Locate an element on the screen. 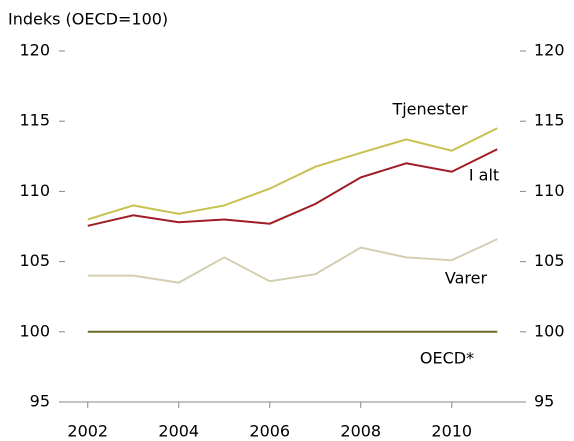 The width and height of the screenshot is (574, 441). x-tick-label: 2006 is located at coordinates (269, 431).